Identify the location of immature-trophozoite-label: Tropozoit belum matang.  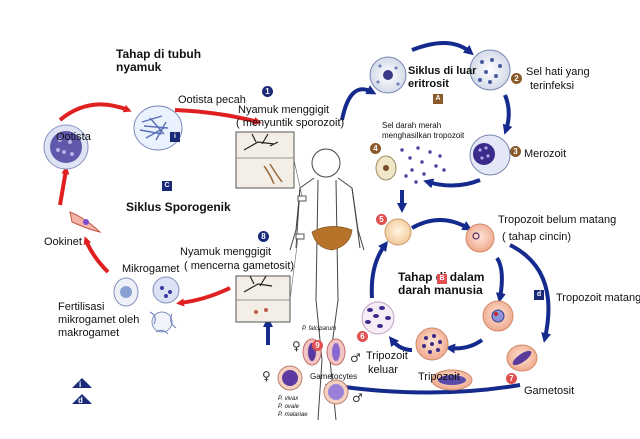
(557, 220).